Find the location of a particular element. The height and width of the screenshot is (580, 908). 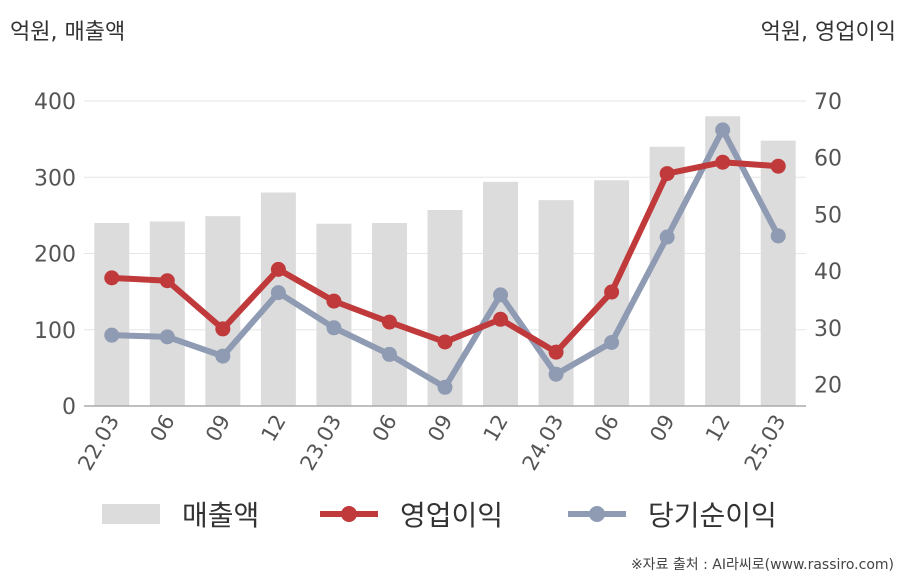

right-axis-unit: 억원, 영업이익 is located at coordinates (828, 32).